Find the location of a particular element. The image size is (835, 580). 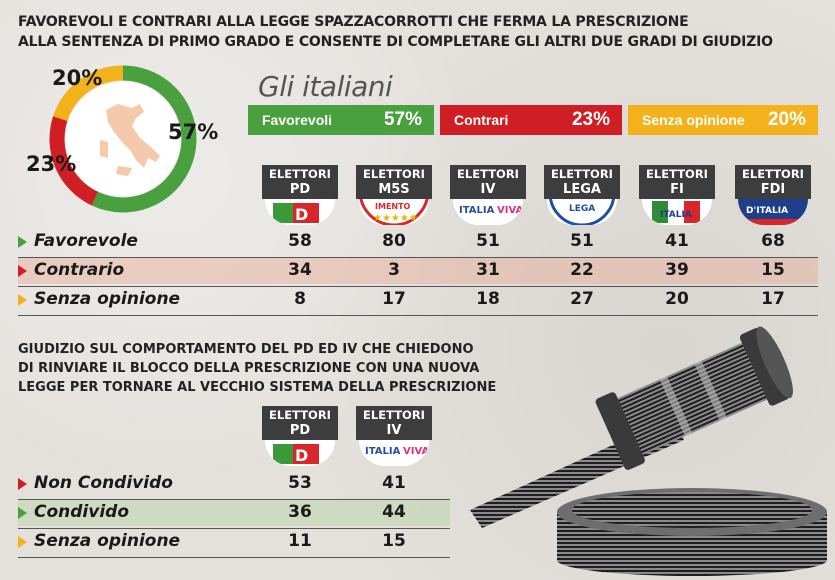

svg-text: D'ITALIA is located at coordinates (767, 211).